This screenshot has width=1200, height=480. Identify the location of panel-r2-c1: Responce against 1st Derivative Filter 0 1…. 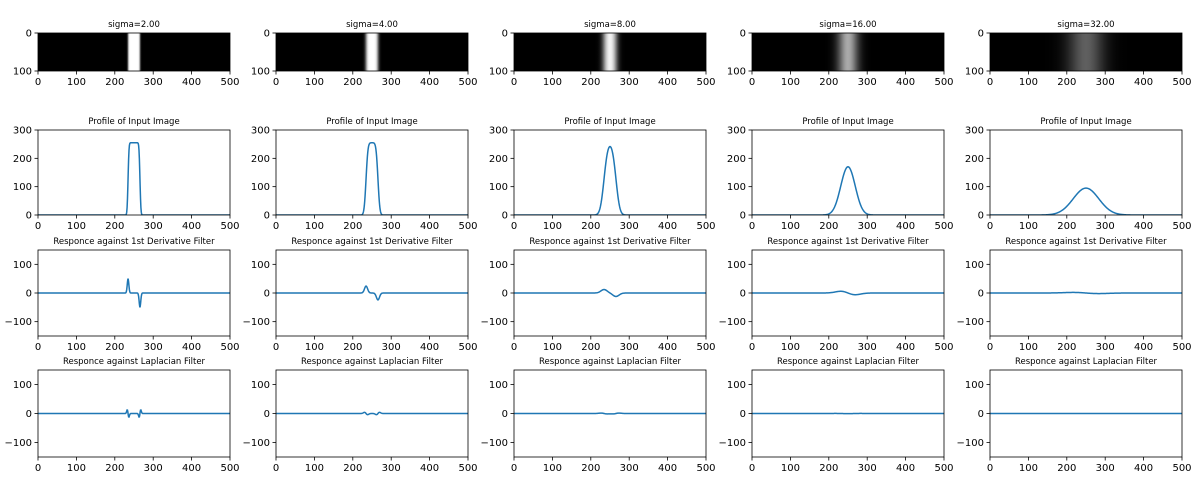
(360, 295).